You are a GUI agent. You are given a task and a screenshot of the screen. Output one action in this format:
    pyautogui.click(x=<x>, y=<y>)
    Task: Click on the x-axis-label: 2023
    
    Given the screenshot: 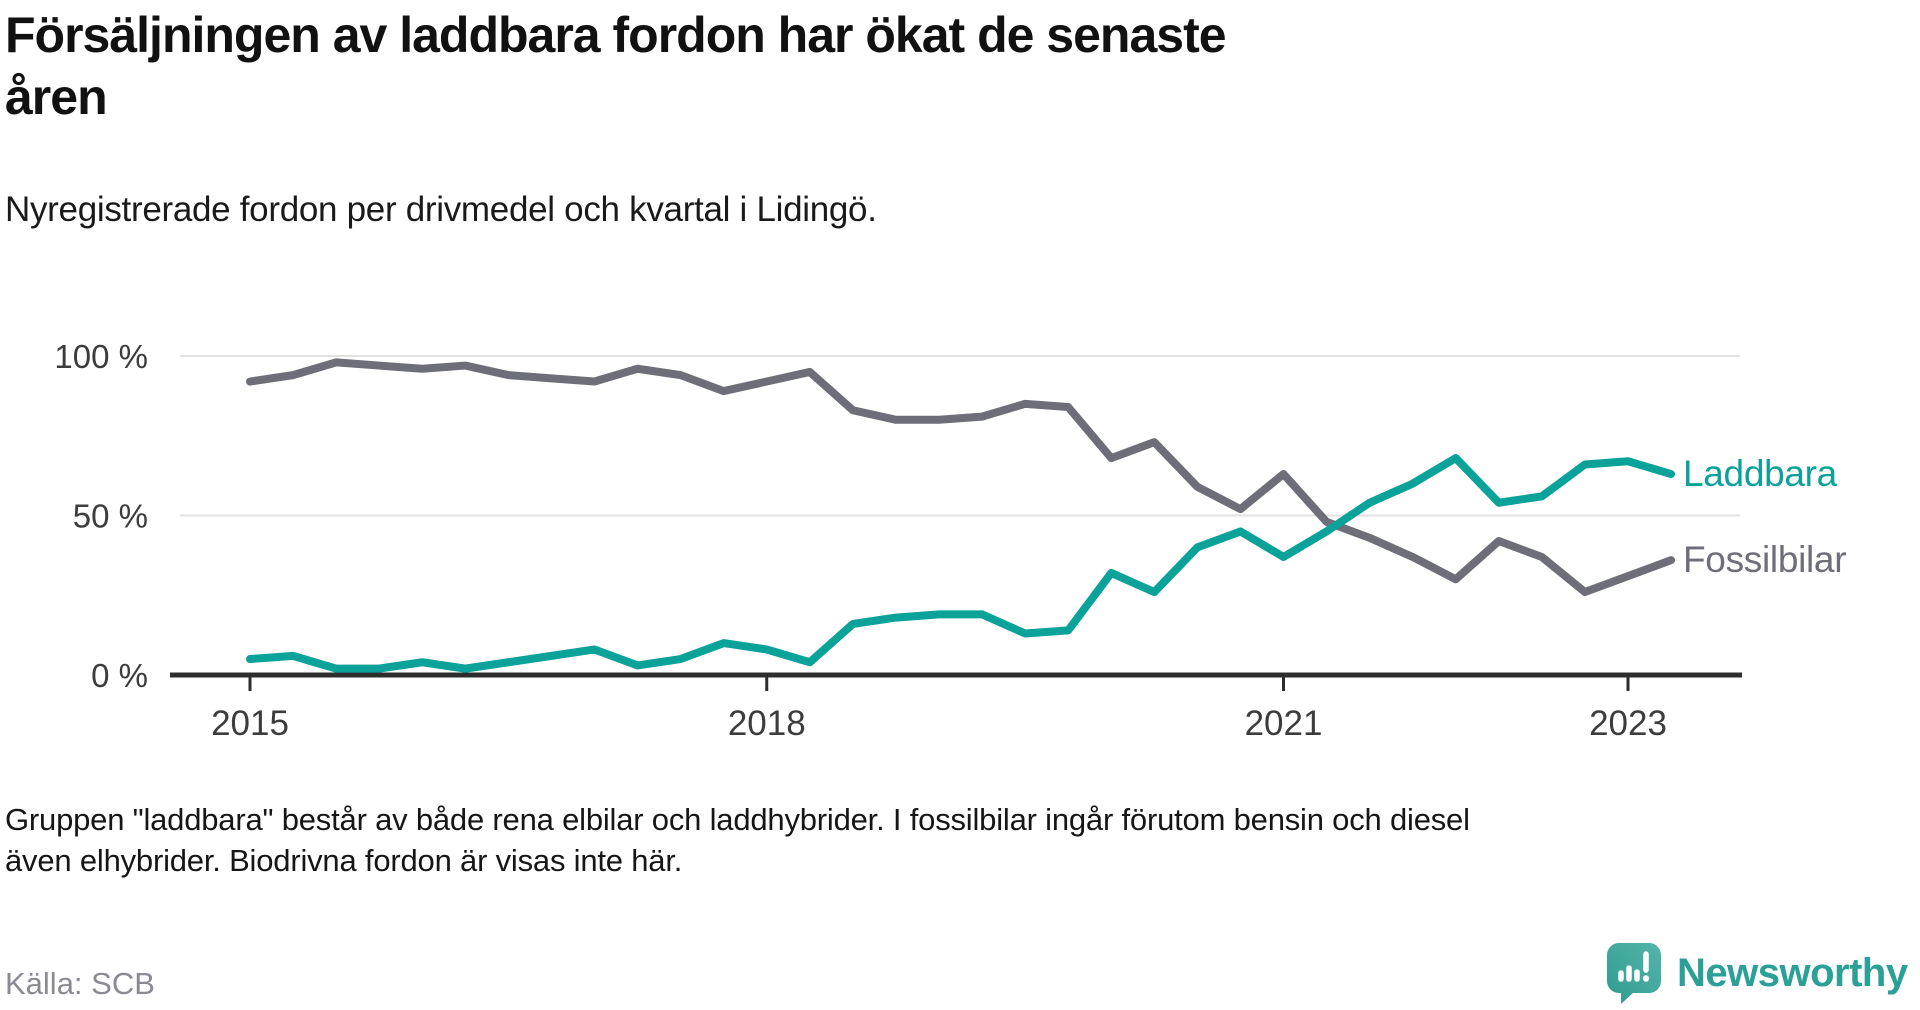 What is the action you would take?
    pyautogui.click(x=1628, y=723)
    